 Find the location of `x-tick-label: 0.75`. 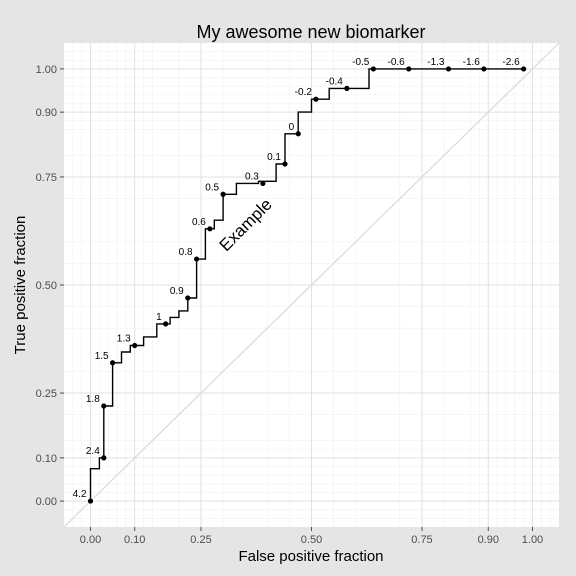

x-tick-label: 0.75 is located at coordinates (421, 540).